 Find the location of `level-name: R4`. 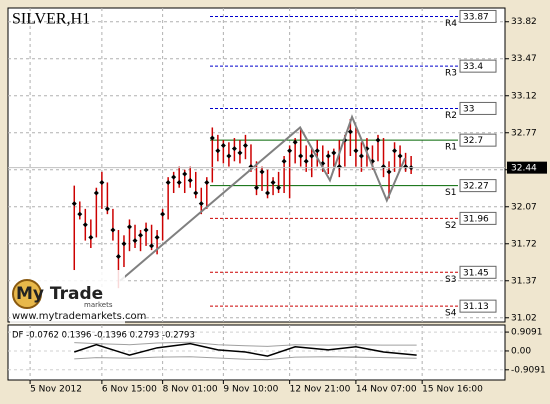

level-name: R4 is located at coordinates (451, 24).